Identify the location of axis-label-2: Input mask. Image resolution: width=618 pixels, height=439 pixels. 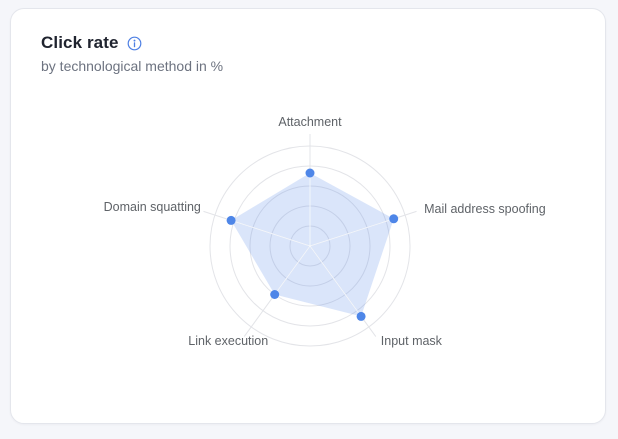
(412, 341).